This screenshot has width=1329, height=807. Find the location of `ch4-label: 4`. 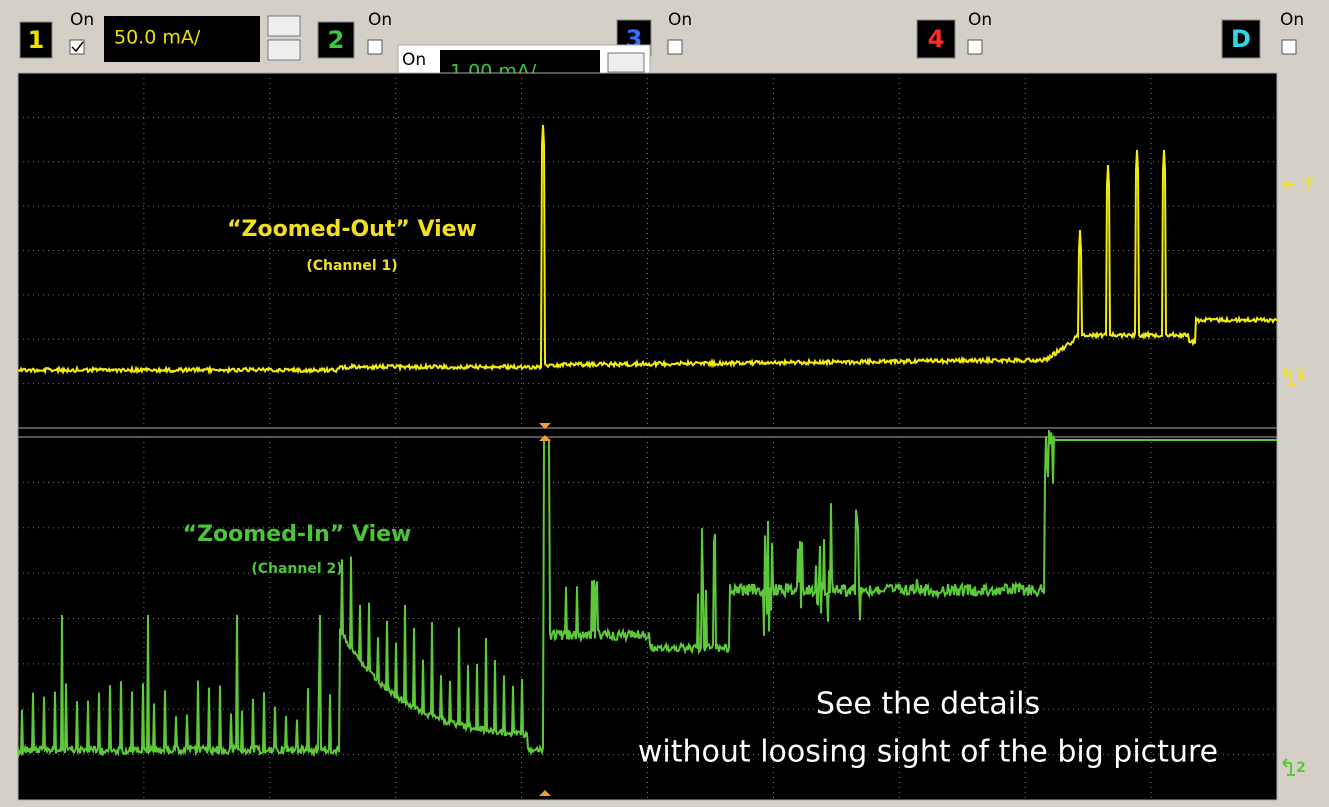

ch4-label: 4 is located at coordinates (936, 39).